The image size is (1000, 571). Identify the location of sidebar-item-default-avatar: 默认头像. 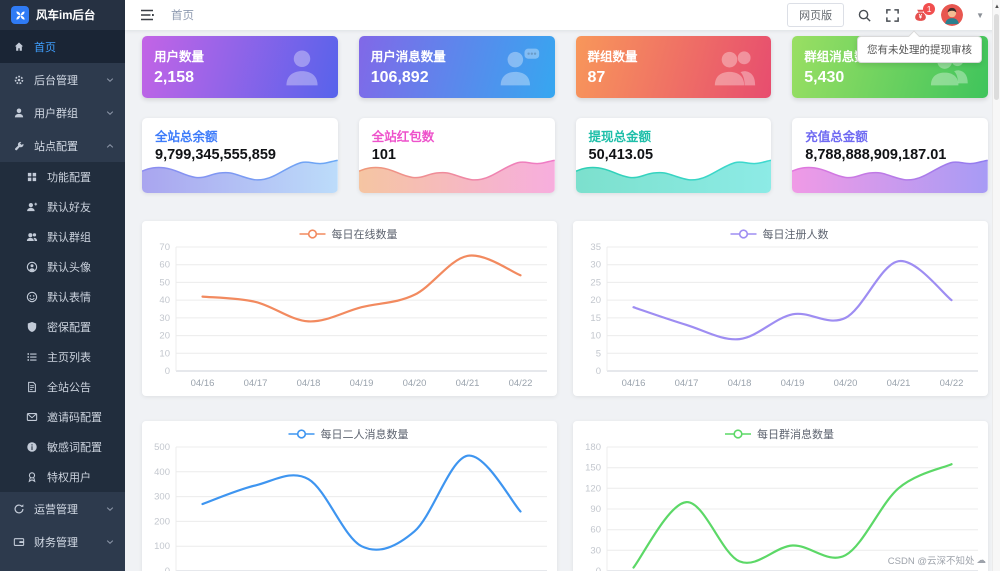
(62, 267).